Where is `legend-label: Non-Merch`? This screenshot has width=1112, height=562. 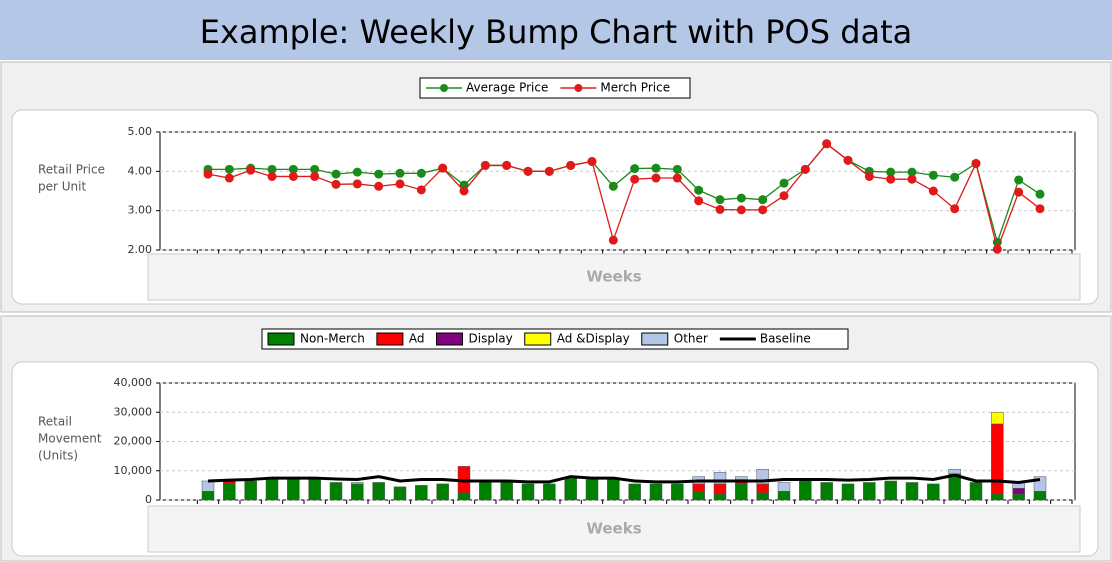 legend-label: Non-Merch is located at coordinates (332, 339).